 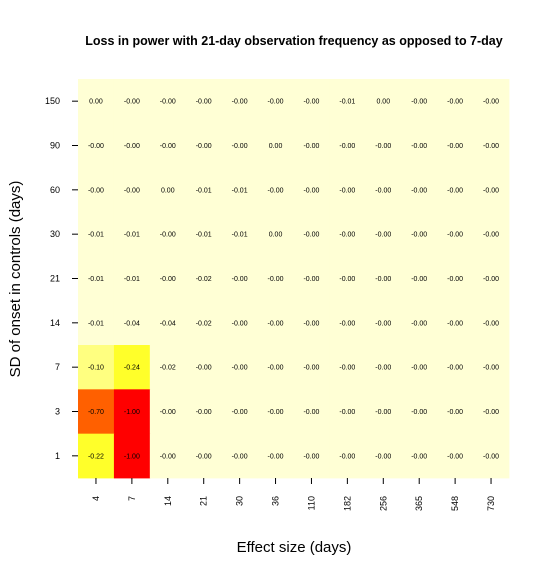 I want to click on x-tick-label: 14, so click(x=168, y=501).